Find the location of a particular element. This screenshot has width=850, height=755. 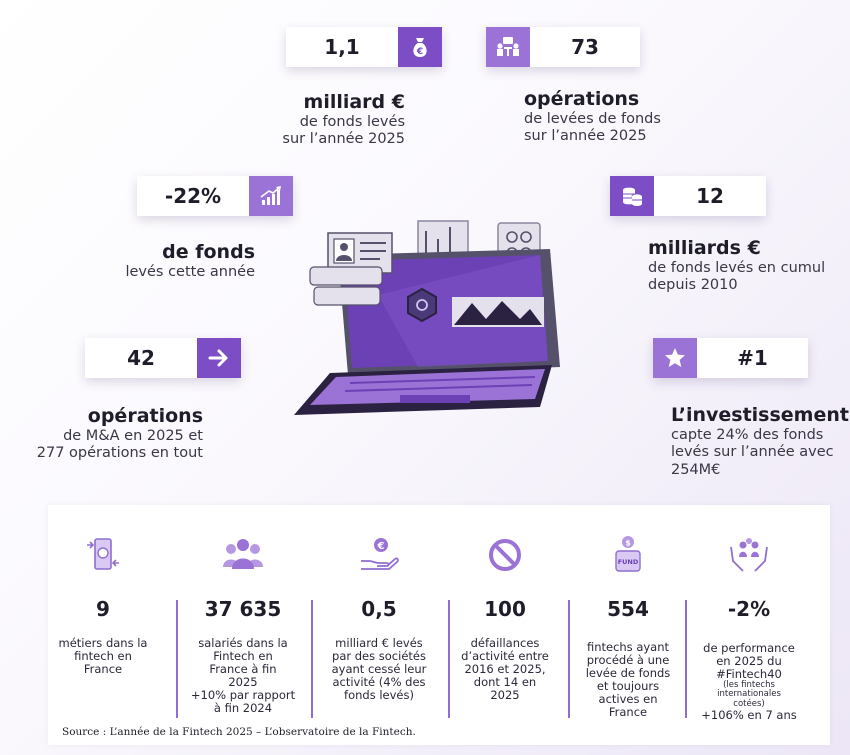

stat-box-ranking: #1 is located at coordinates (730, 358).